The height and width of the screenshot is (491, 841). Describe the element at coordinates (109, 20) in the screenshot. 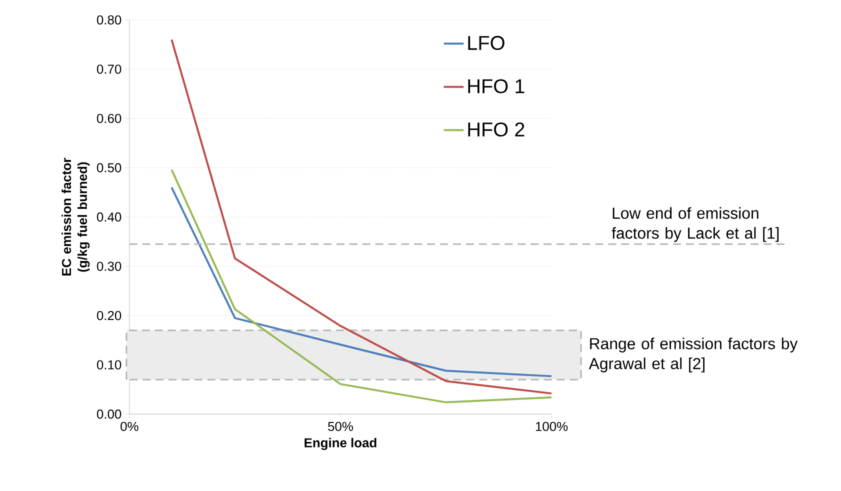

I see `y-tick-label: 0.80` at that location.